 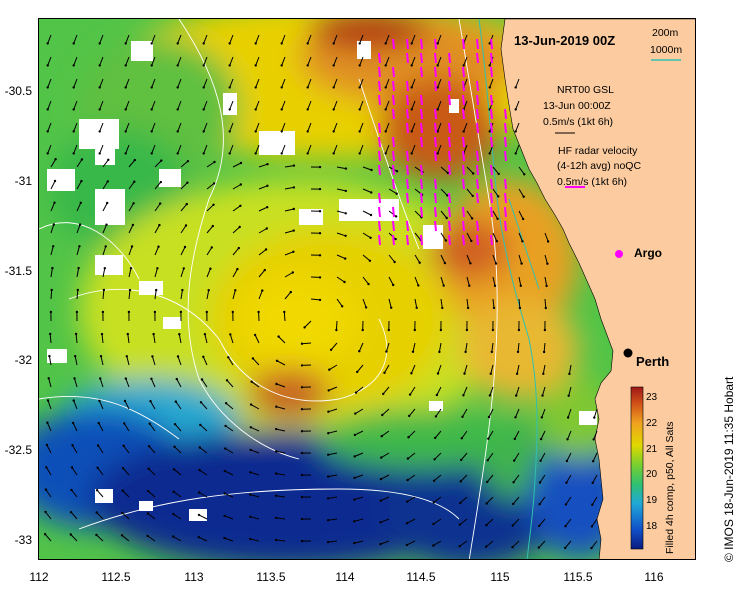 I want to click on y-tick-label: -30.5, so click(x=18, y=91).